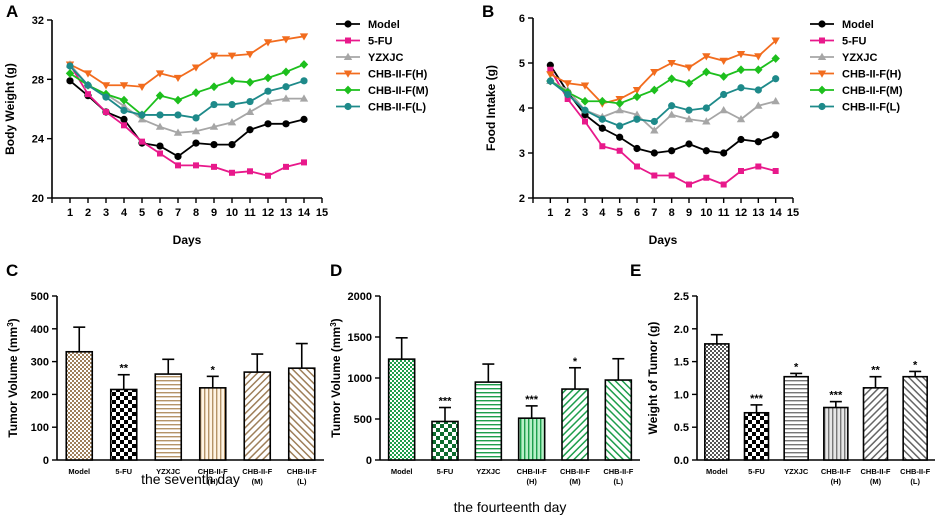  Describe the element at coordinates (681, 395) in the screenshot. I see `y-tick-label: 1.0` at that location.